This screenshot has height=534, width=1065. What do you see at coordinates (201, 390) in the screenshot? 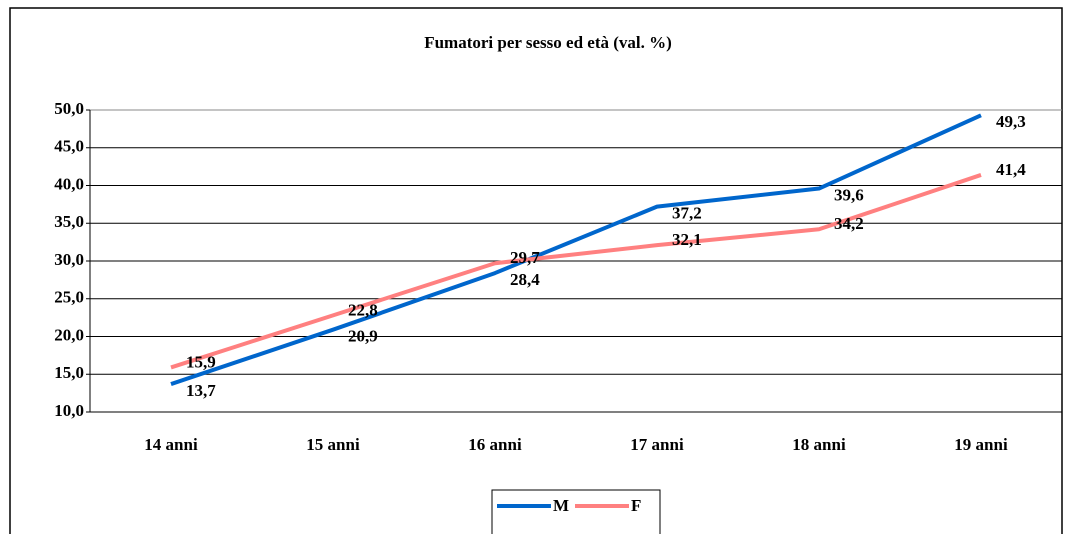
I see `data-label: 13,7` at bounding box center [201, 390].